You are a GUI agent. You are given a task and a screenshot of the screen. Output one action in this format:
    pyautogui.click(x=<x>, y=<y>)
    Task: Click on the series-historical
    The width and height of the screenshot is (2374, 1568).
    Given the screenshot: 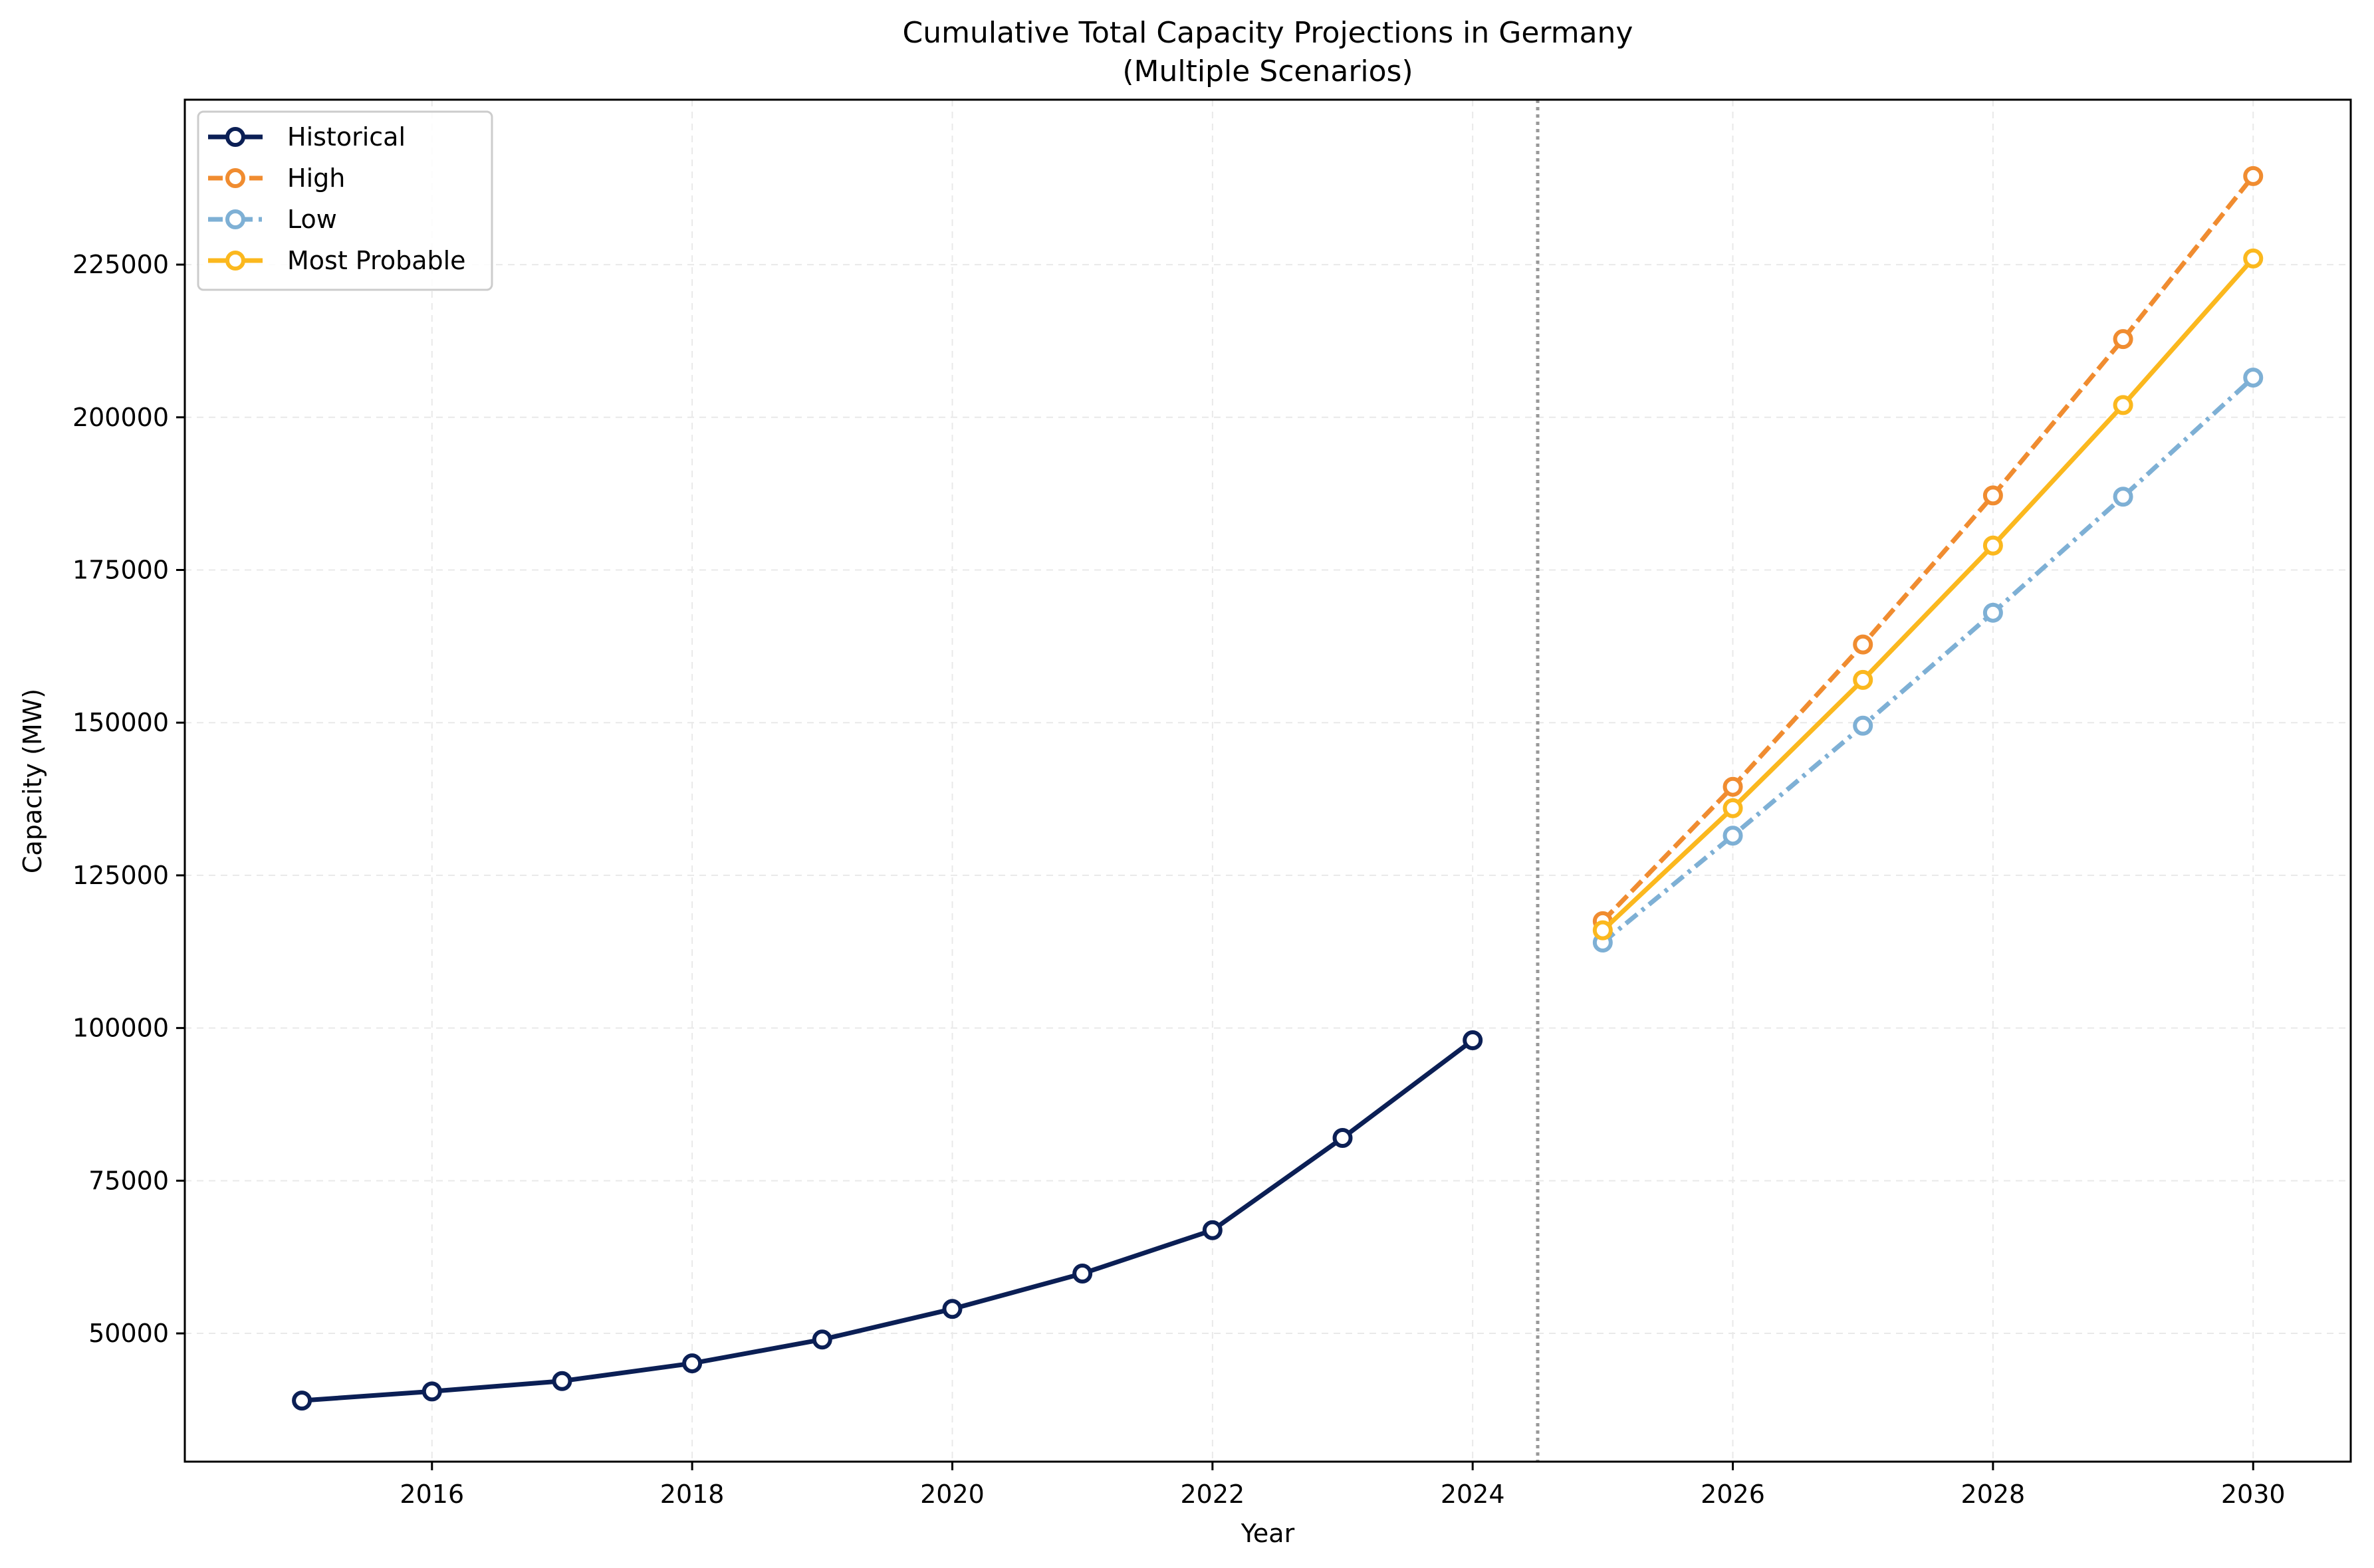 What is the action you would take?
    pyautogui.click(x=887, y=1220)
    